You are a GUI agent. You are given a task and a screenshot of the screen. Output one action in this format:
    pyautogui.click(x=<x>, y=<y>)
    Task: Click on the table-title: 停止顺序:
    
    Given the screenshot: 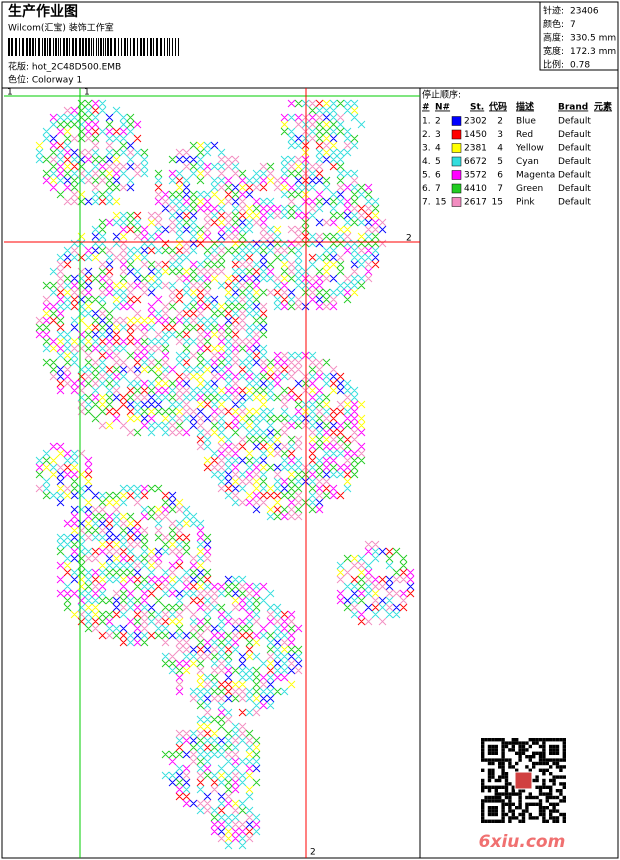 What is the action you would take?
    pyautogui.click(x=441, y=95)
    